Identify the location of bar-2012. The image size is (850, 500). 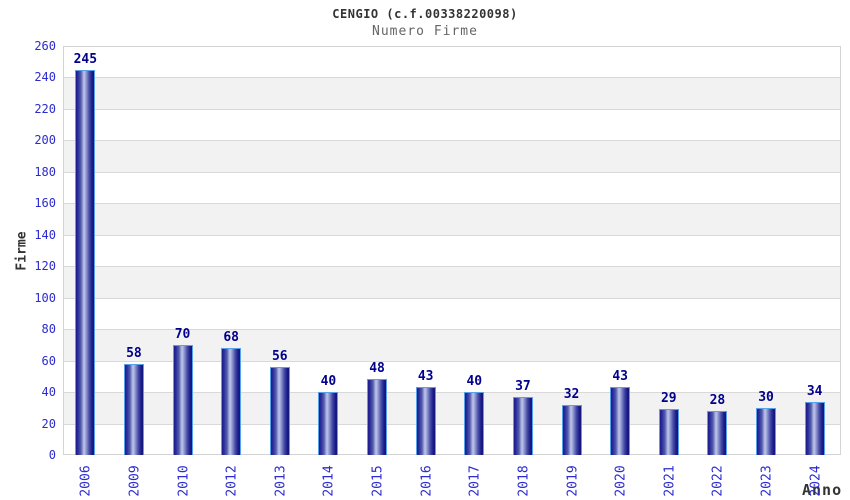
(231, 401).